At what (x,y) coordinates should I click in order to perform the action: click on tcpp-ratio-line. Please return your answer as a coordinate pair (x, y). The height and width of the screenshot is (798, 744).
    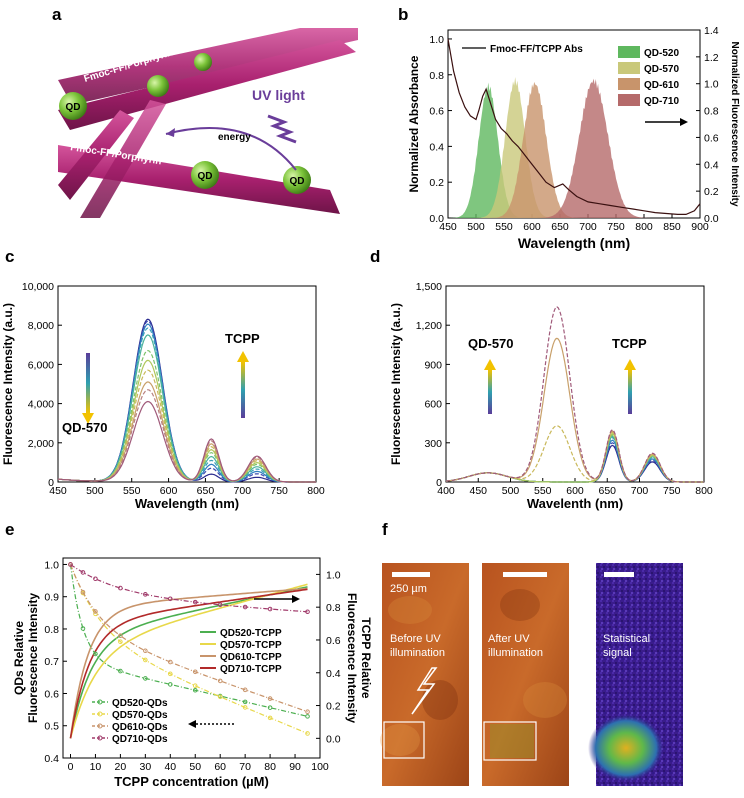
    Looking at the image, I should click on (188, 663).